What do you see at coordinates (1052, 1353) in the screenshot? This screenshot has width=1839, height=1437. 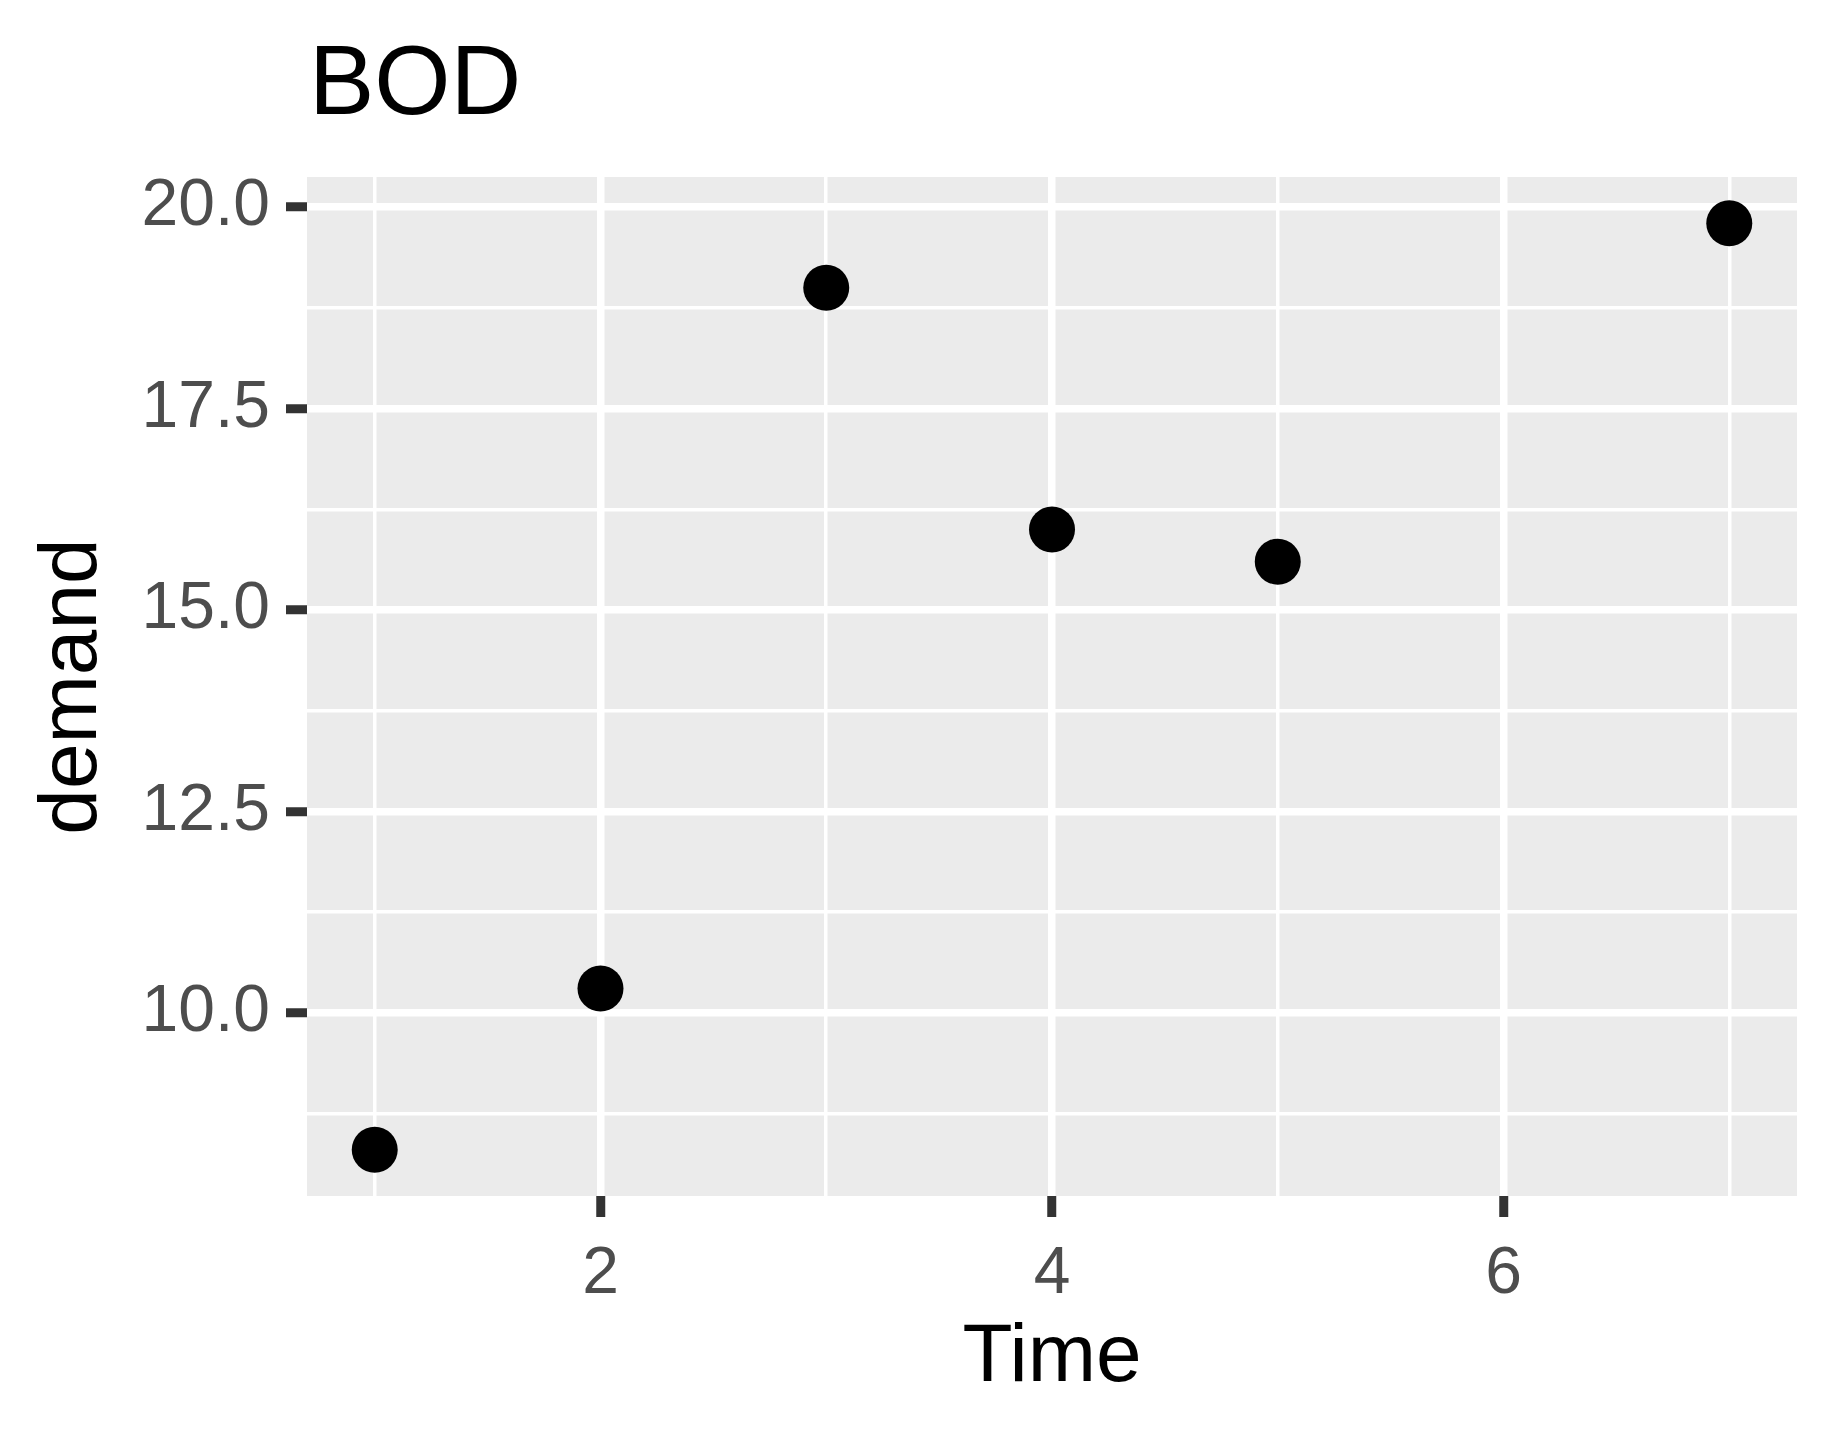 I see `x-axis-title: Time` at bounding box center [1052, 1353].